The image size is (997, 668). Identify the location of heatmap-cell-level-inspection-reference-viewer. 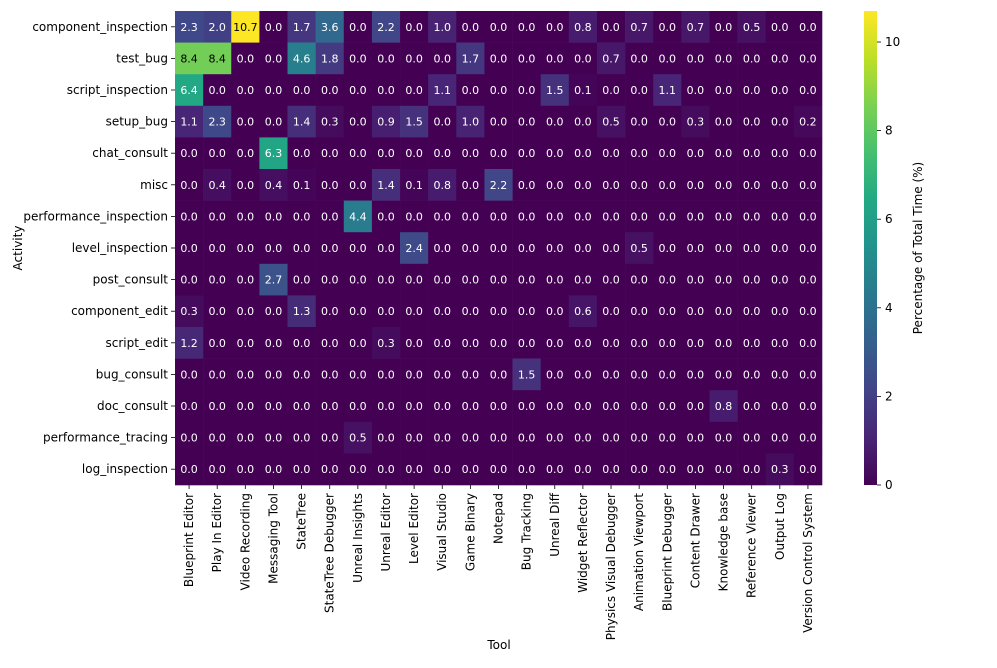
(752, 248).